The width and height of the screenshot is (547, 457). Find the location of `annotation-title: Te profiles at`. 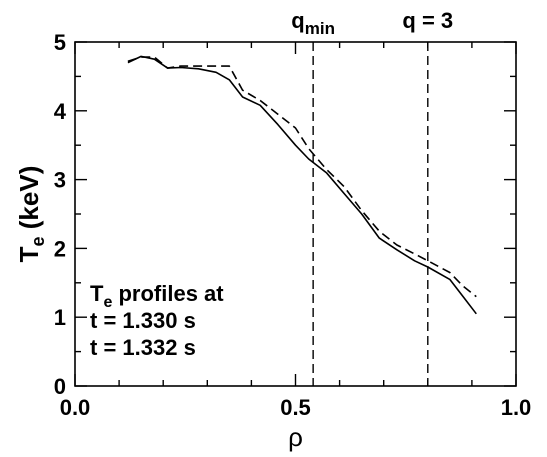

annotation-title: Te profiles at is located at coordinates (157, 296).